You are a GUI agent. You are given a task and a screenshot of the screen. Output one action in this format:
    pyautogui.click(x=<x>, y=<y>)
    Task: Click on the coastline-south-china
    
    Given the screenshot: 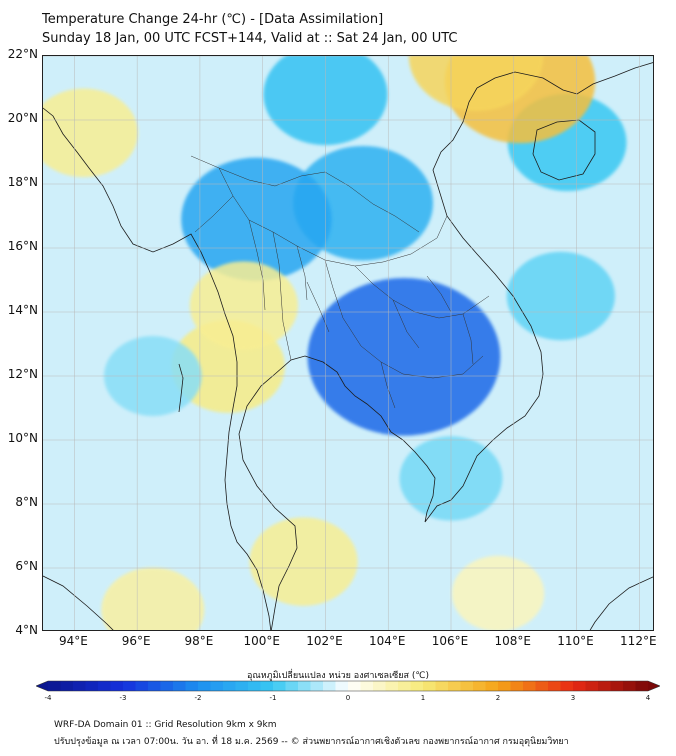 What is the action you would take?
    pyautogui.click(x=564, y=78)
    